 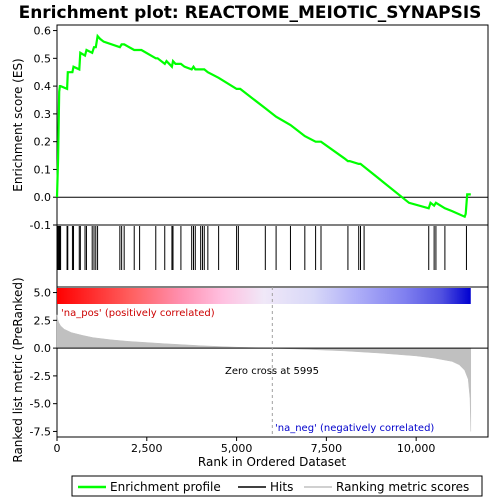 What do you see at coordinates (40, 404) in the screenshot?
I see `metric-ytick-label: -5.0` at bounding box center [40, 404].